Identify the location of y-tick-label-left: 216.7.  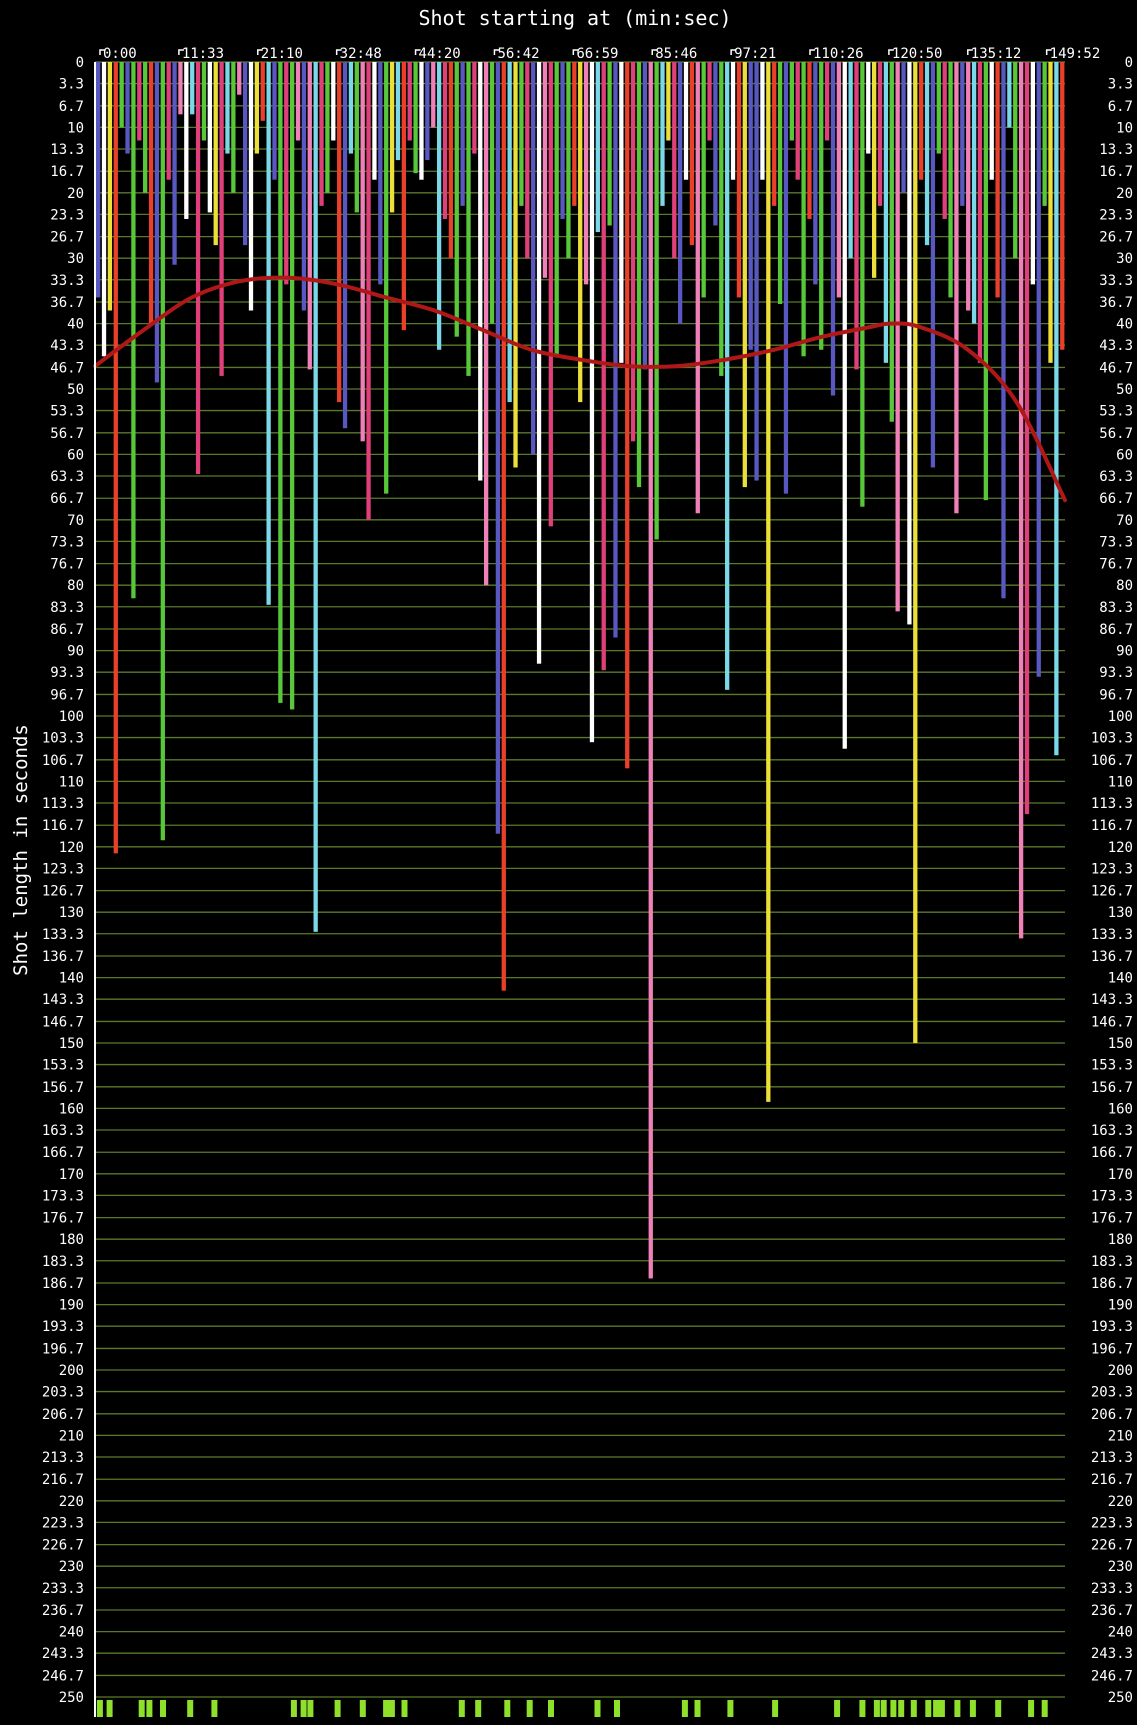
(63, 1480).